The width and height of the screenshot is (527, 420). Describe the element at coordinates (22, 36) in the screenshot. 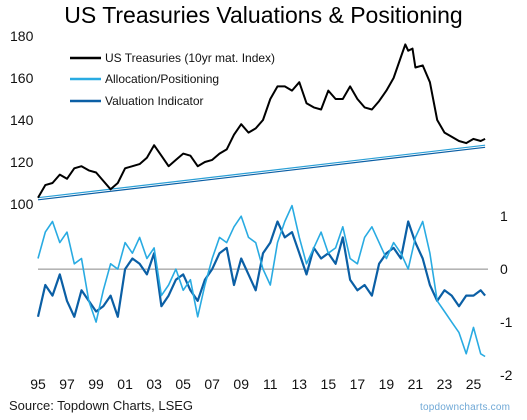

I see `y-tick-label-left: 180` at that location.